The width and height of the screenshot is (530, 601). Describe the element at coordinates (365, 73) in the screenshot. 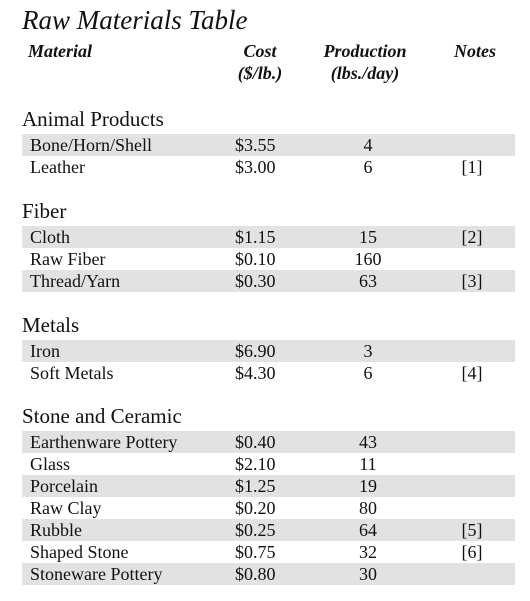

I see `header-production-unit: (lbs./day)` at that location.